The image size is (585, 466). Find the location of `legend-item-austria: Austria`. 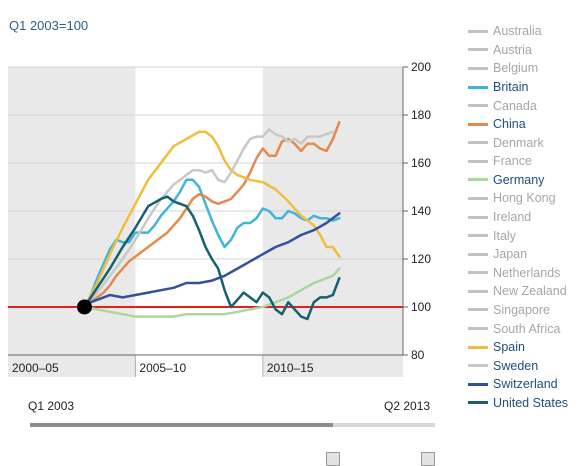

legend-item-austria: Austria is located at coordinates (526, 50).